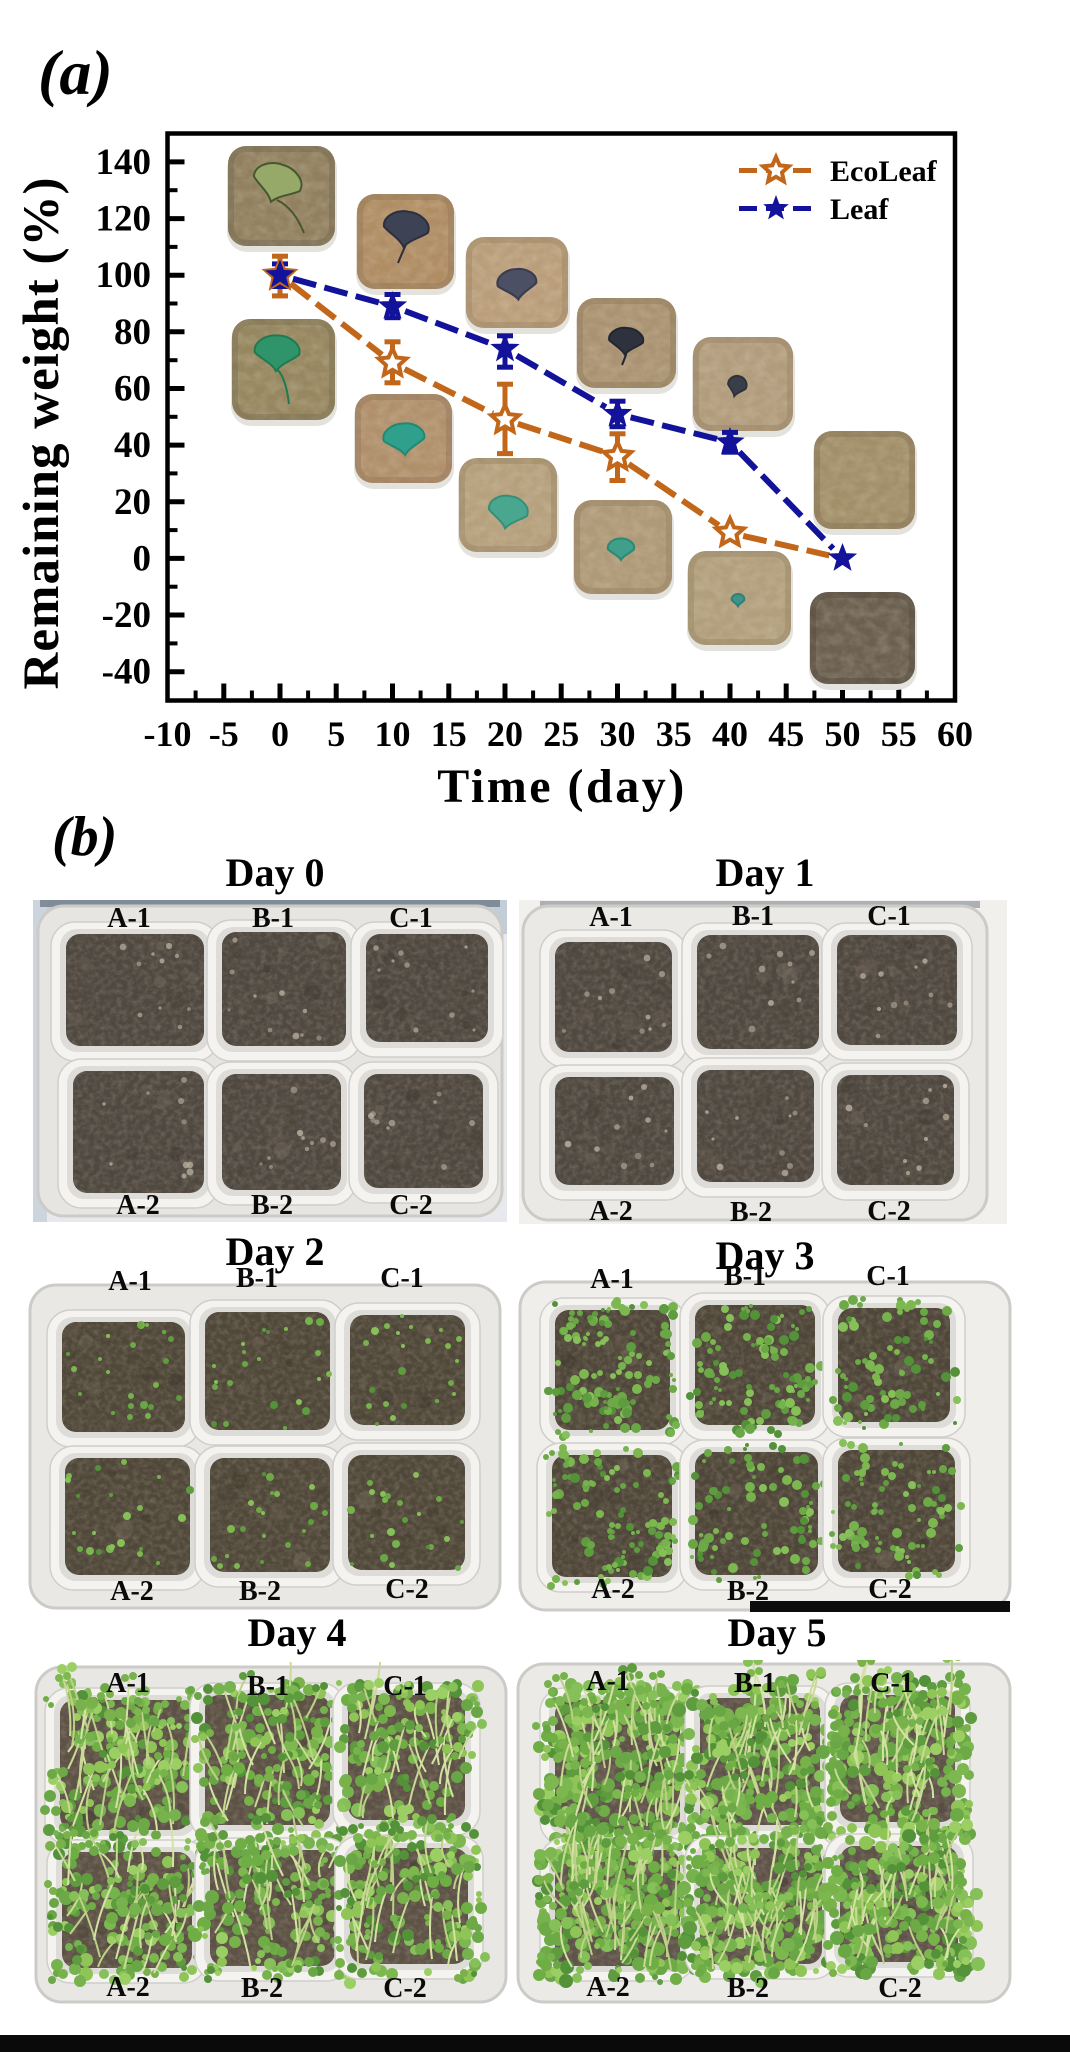 This screenshot has height=2052, width=1070. Describe the element at coordinates (126, 615) in the screenshot. I see `svg-text: -20` at that location.